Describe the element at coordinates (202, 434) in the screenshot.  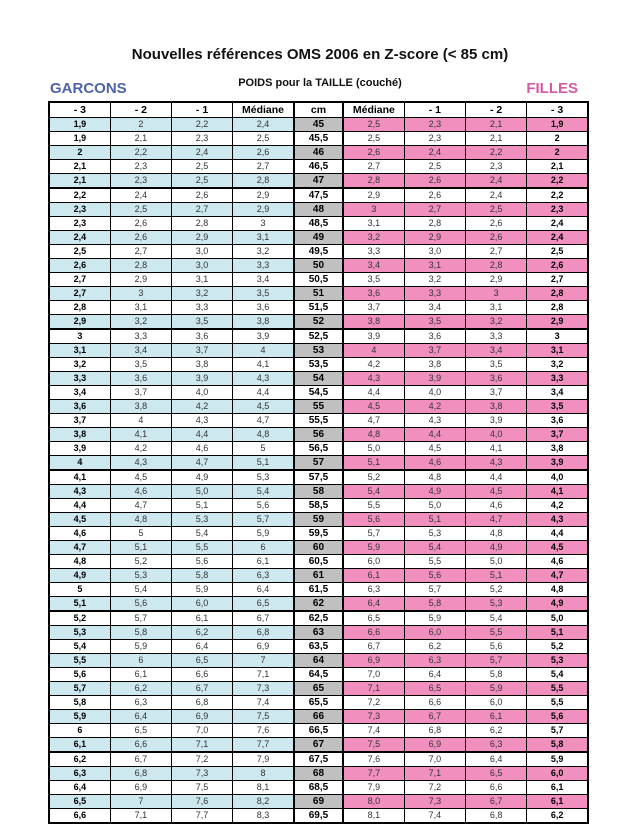
I see `garcons-cell: 4,4` at that location.